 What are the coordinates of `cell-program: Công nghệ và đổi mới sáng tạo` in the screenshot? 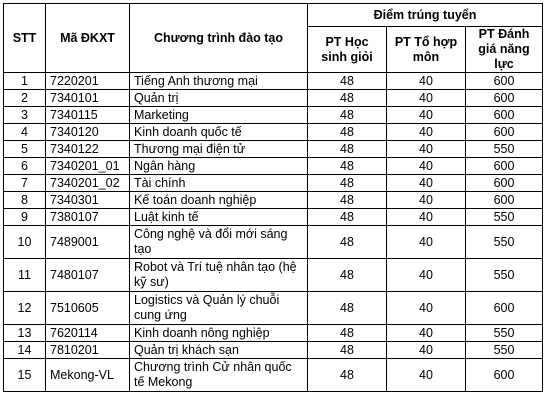 It's located at (218, 242).